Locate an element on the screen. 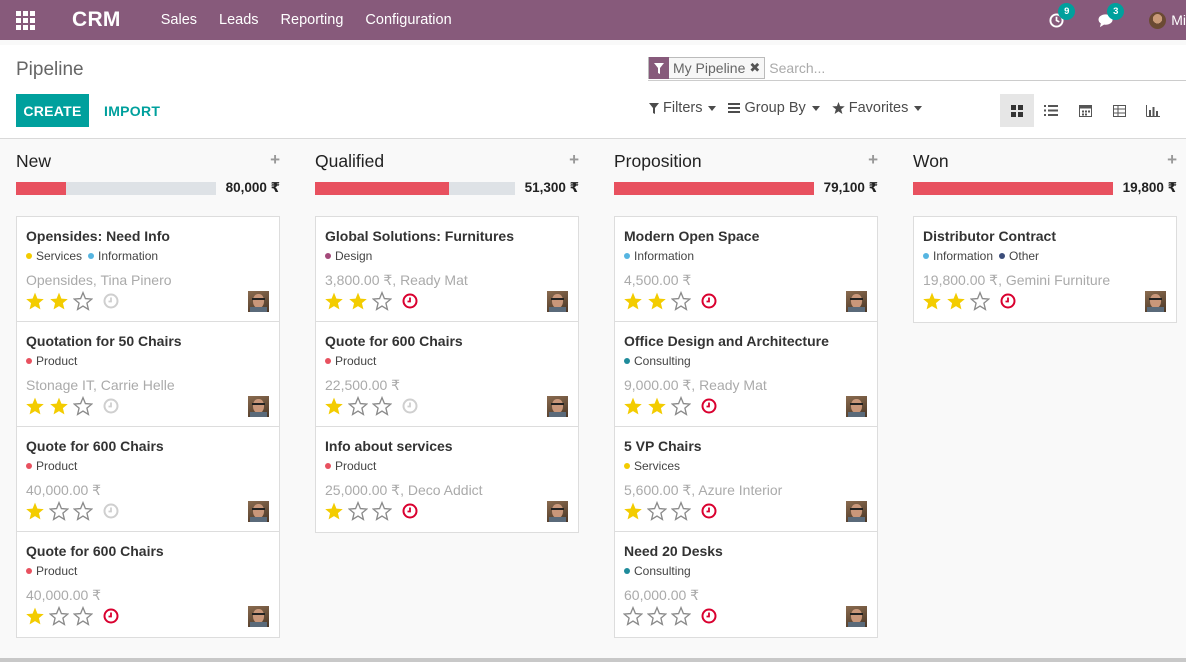  app-brand: CRM is located at coordinates (96, 19).